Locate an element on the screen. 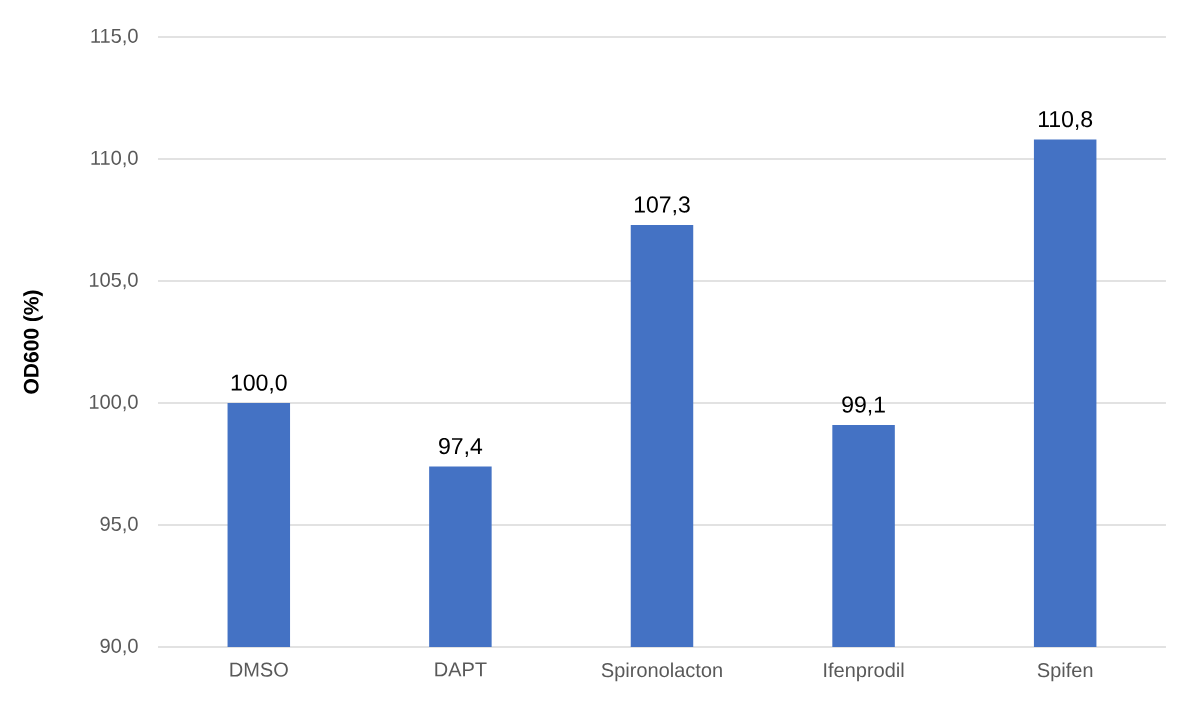 This screenshot has width=1192, height=704. y-axis-title: OD600 (%) is located at coordinates (33, 342).